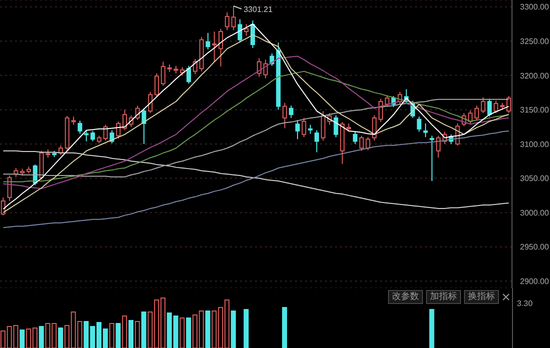 The height and width of the screenshot is (348, 550). What do you see at coordinates (535, 75) in the screenshot?
I see `y-tick-label: 3200.00` at bounding box center [535, 75].